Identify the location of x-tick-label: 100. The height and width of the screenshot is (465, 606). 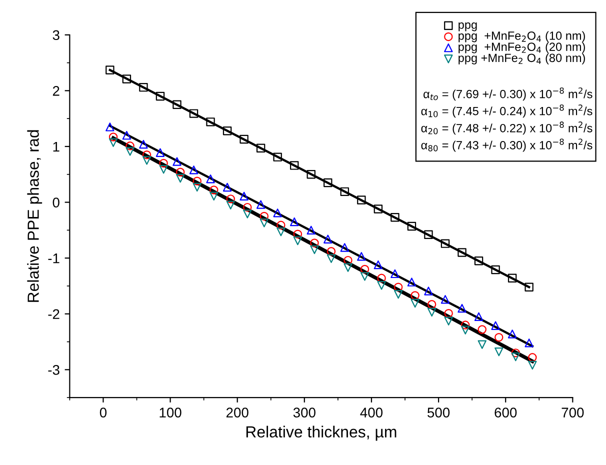
(171, 413).